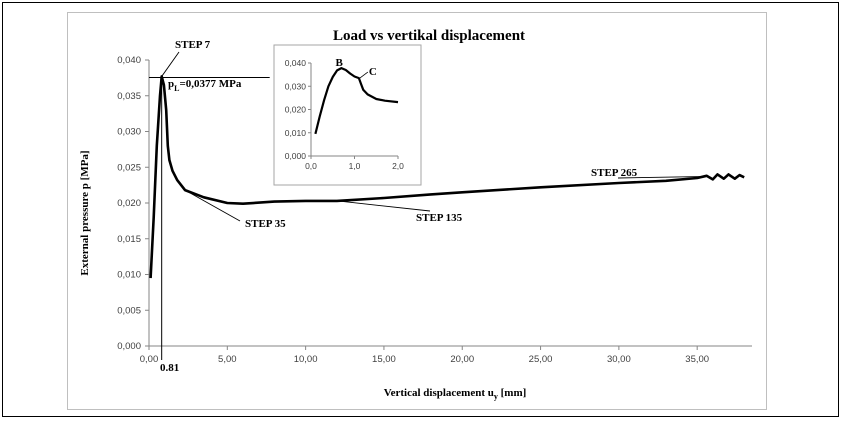 Image resolution: width=843 pixels, height=421 pixels. What do you see at coordinates (85, 212) in the screenshot?
I see `y-axis-title: External pressure p [MPa]` at bounding box center [85, 212].